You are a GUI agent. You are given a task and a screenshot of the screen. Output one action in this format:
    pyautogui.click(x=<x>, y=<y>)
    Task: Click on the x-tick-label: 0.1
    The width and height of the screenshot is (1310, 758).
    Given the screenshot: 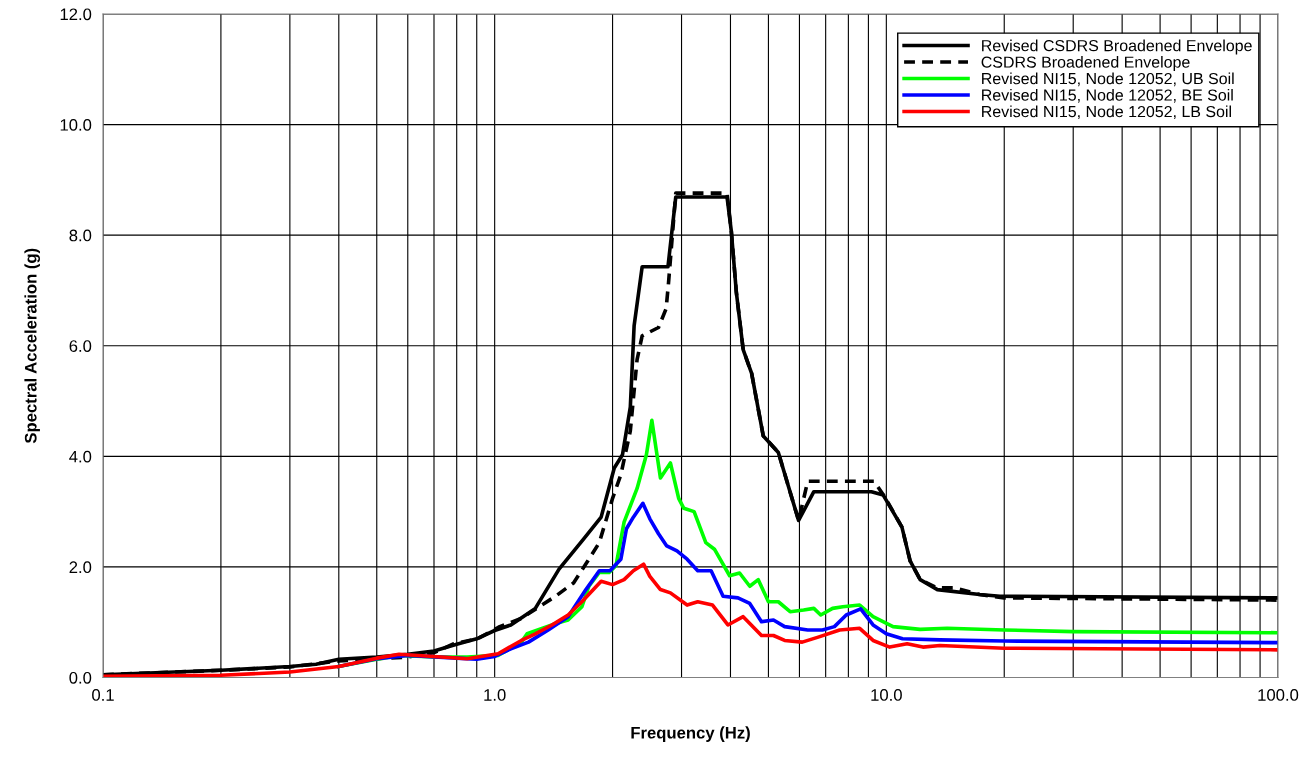 What is the action you would take?
    pyautogui.click(x=103, y=695)
    